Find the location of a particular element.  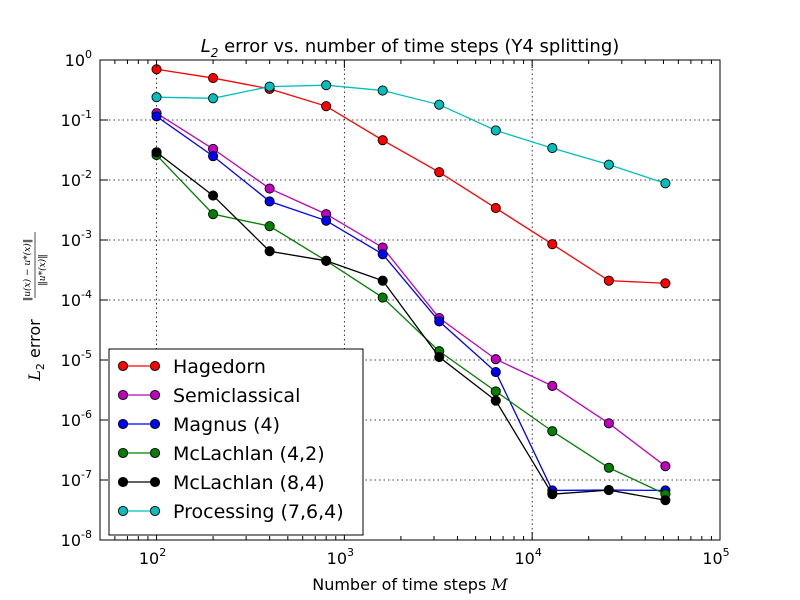

series-line is located at coordinates (411, 134).